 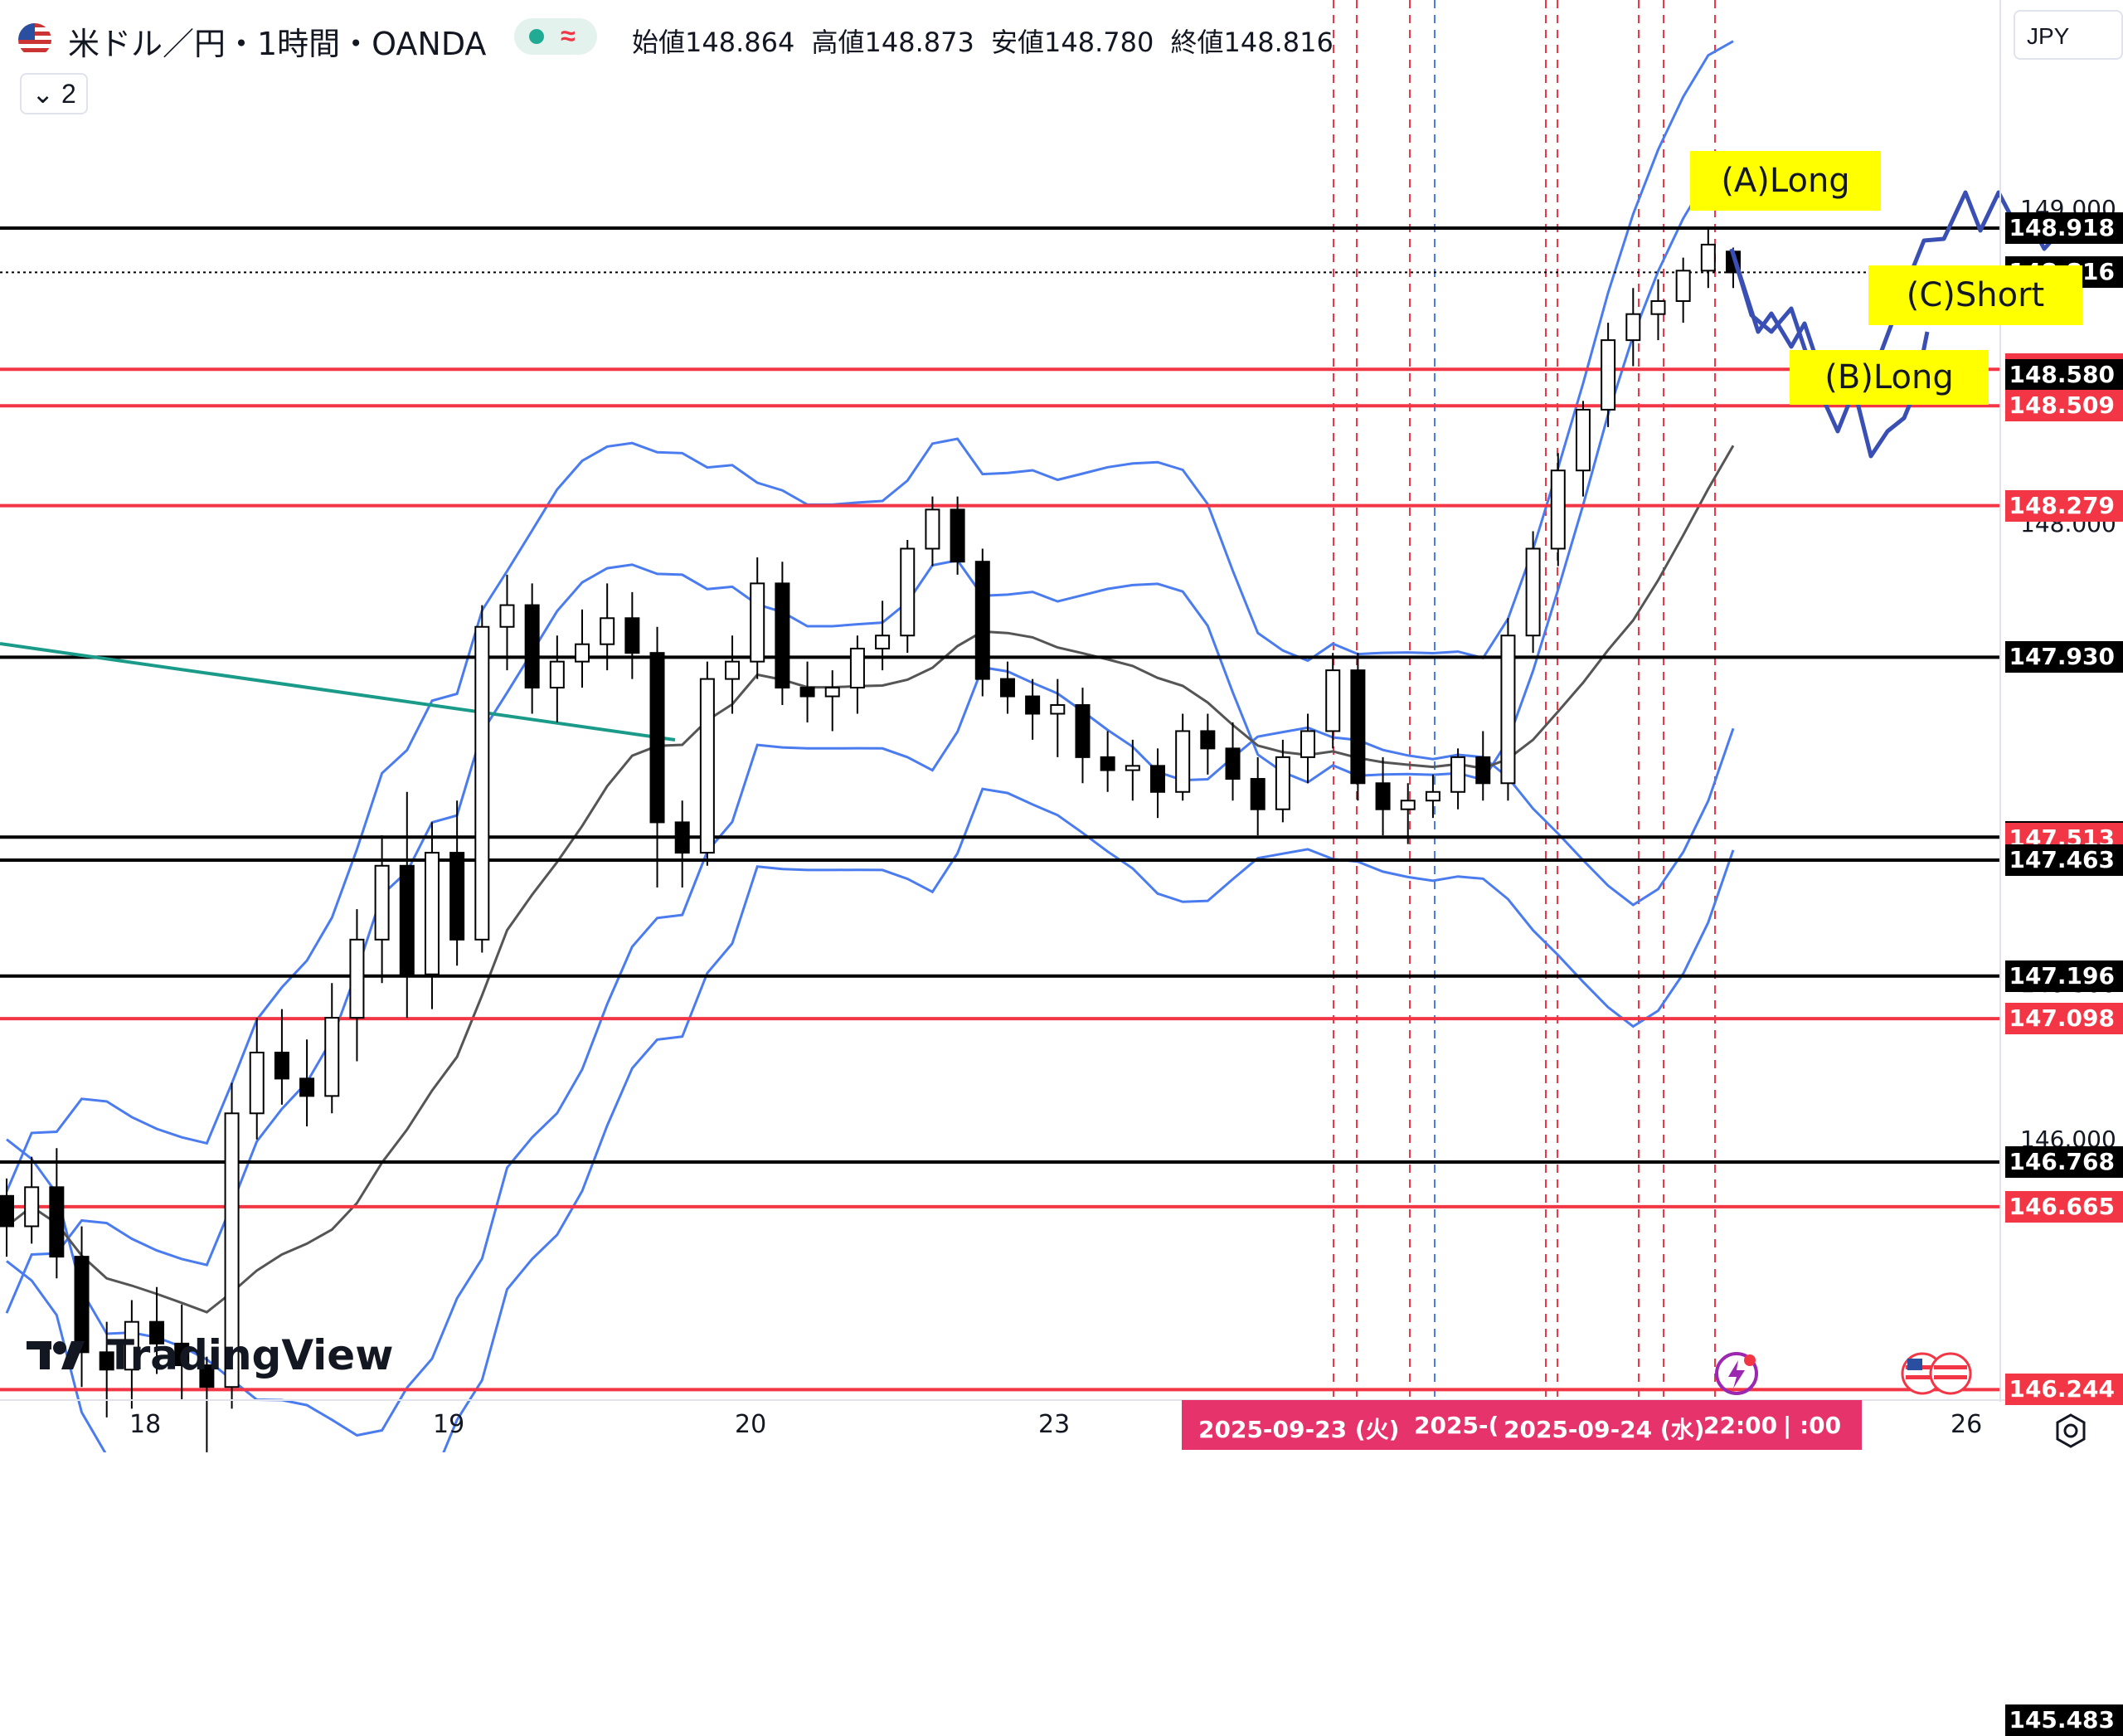 I want to click on indicators-toggle-button: ⌄ 2, so click(x=54, y=93).